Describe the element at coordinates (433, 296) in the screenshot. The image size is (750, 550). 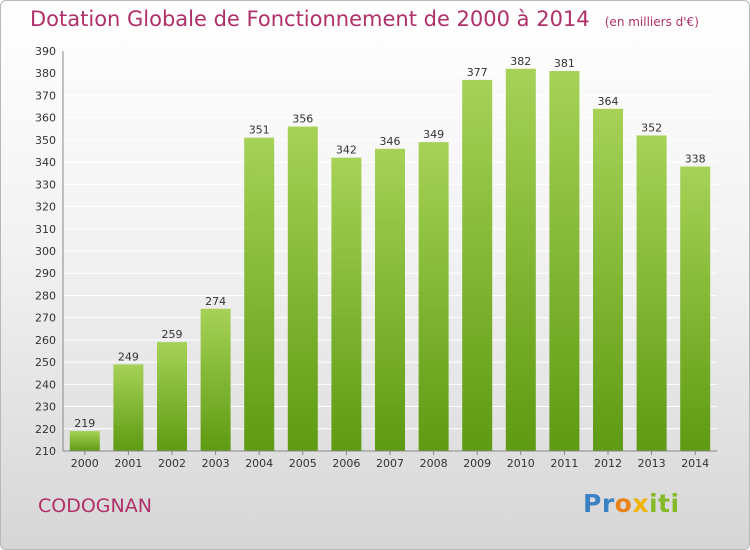
I see `bar-2008` at that location.